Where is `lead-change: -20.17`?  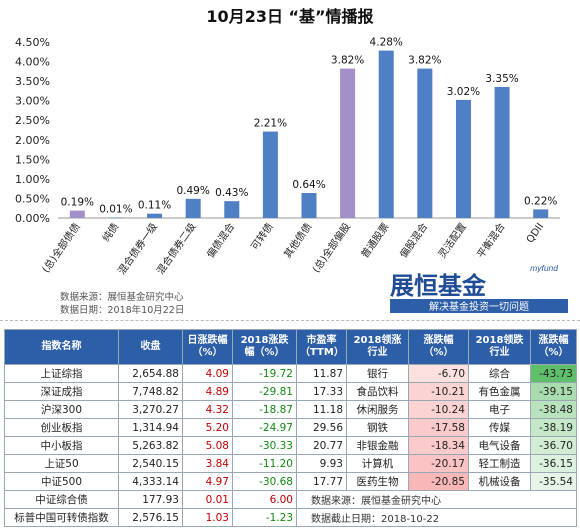
lead-change: -20.17 is located at coordinates (438, 463).